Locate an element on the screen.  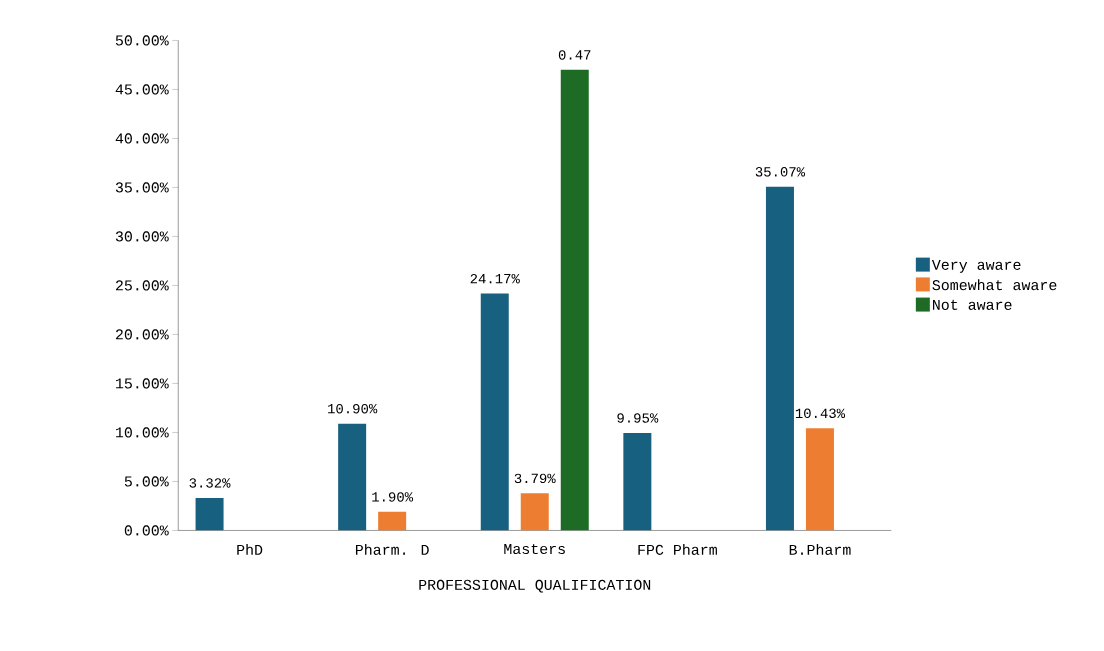
data-label: 9.95% is located at coordinates (638, 418).